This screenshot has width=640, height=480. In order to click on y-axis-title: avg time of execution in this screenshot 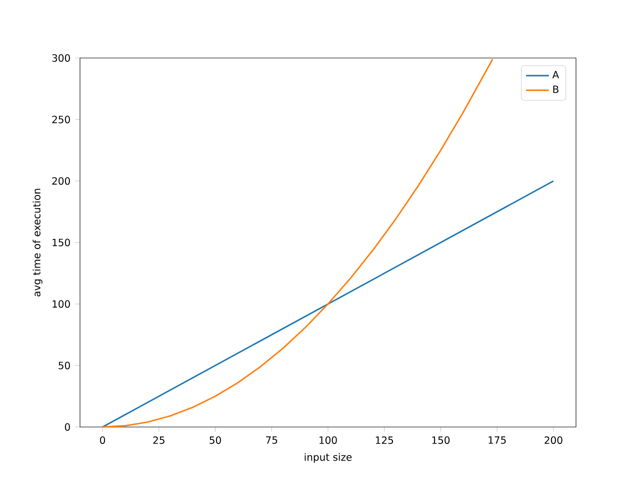, I will do `click(37, 242)`.